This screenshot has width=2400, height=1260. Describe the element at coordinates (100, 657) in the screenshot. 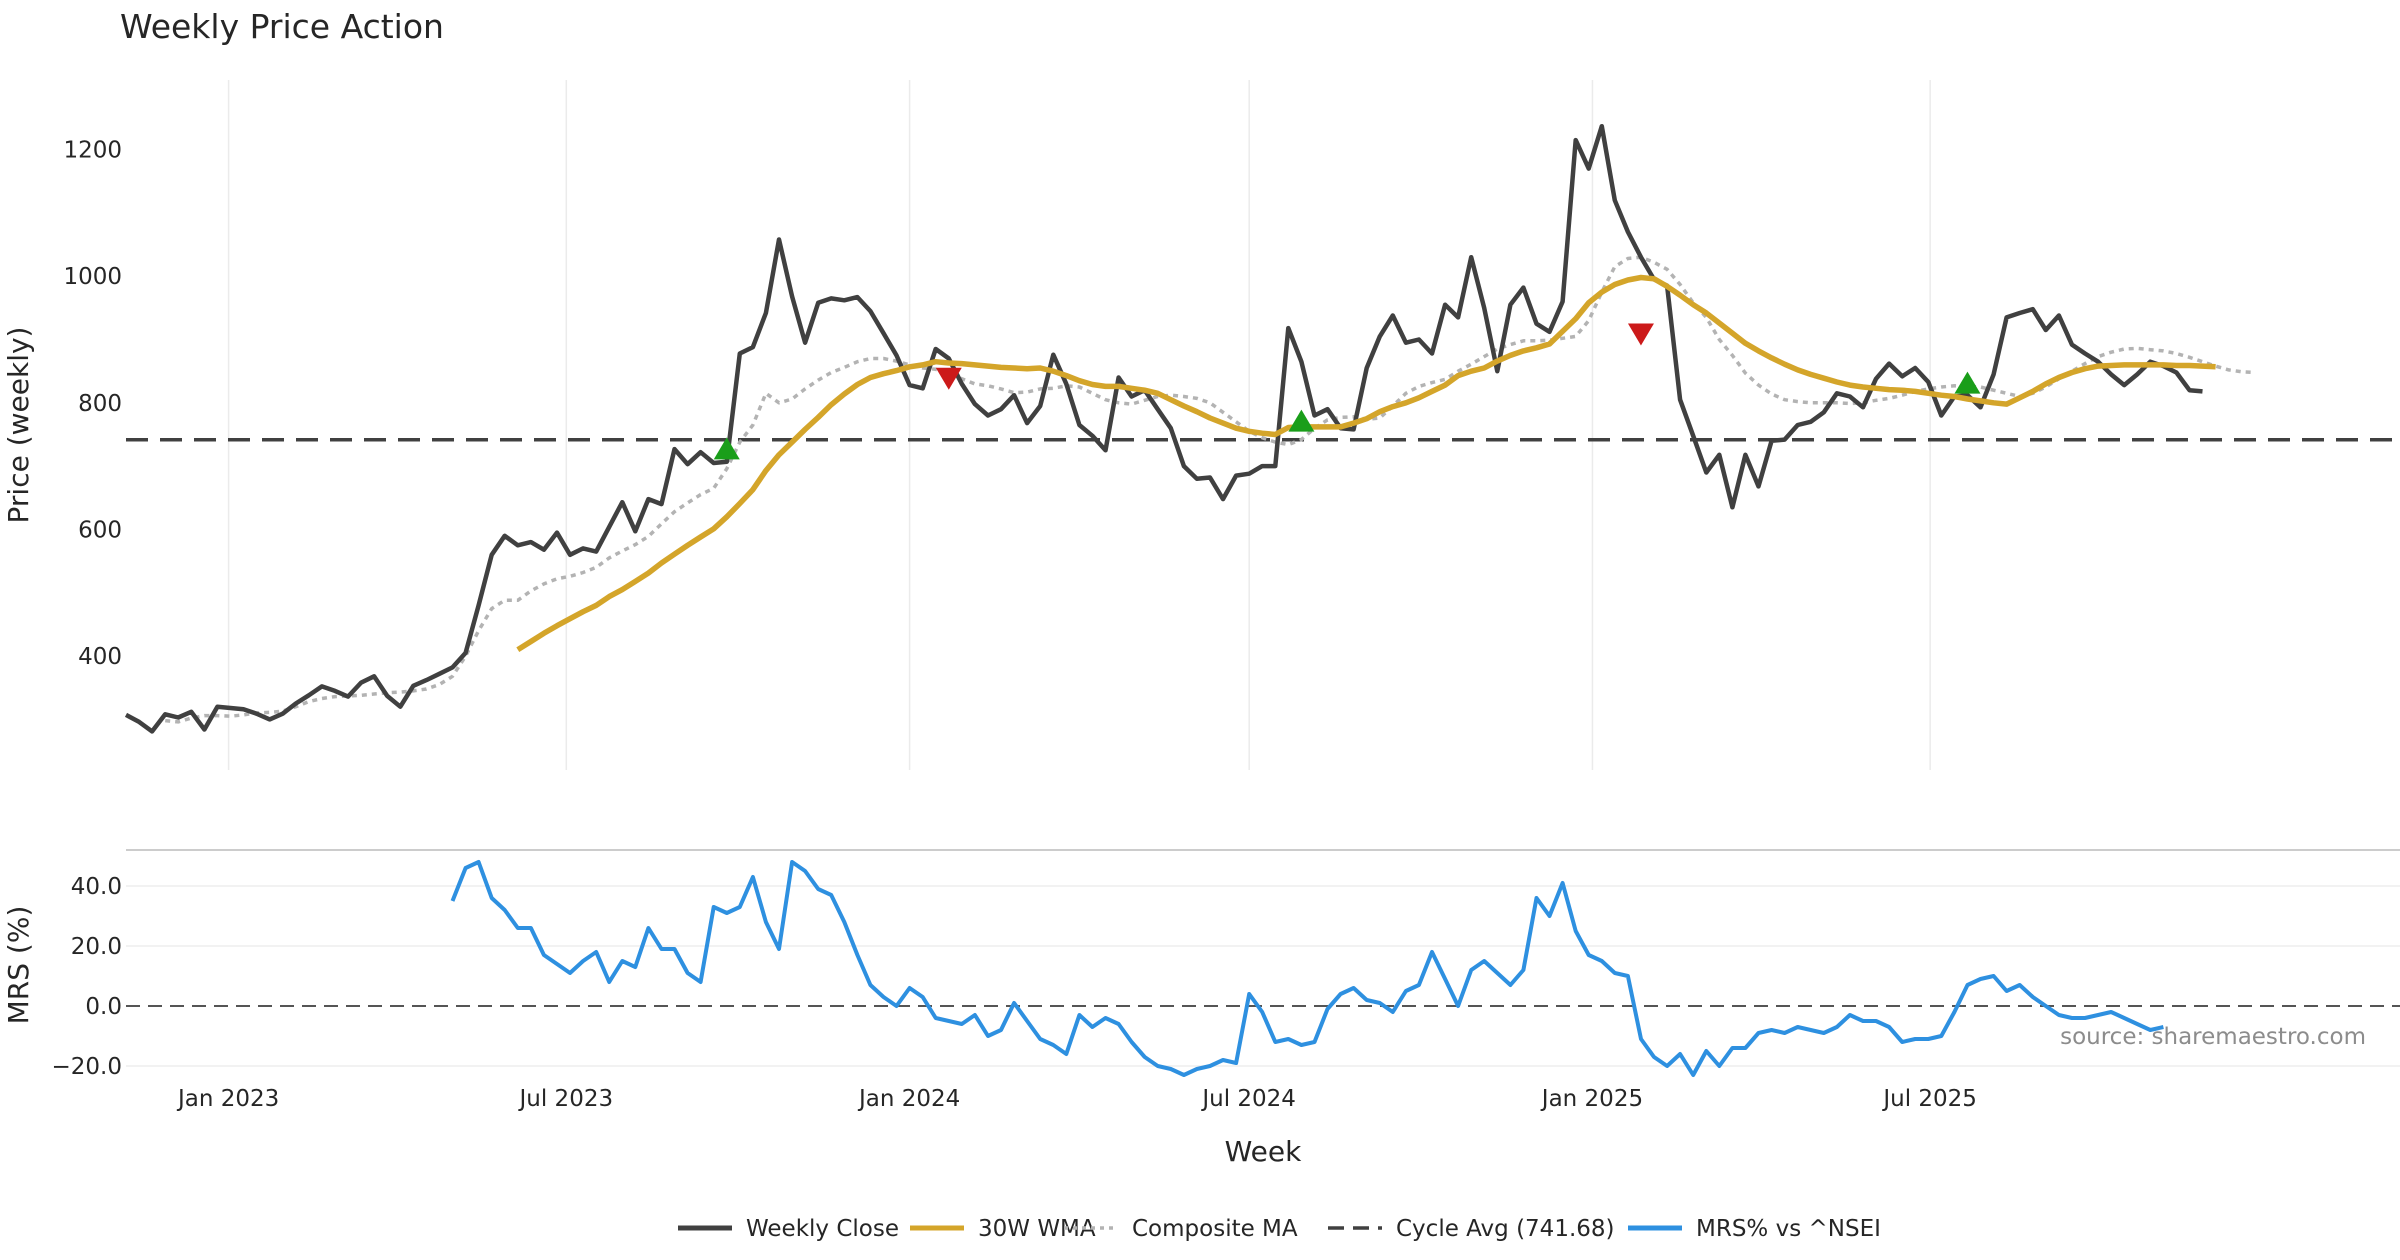

I see `price-y-tick-label: 400` at that location.